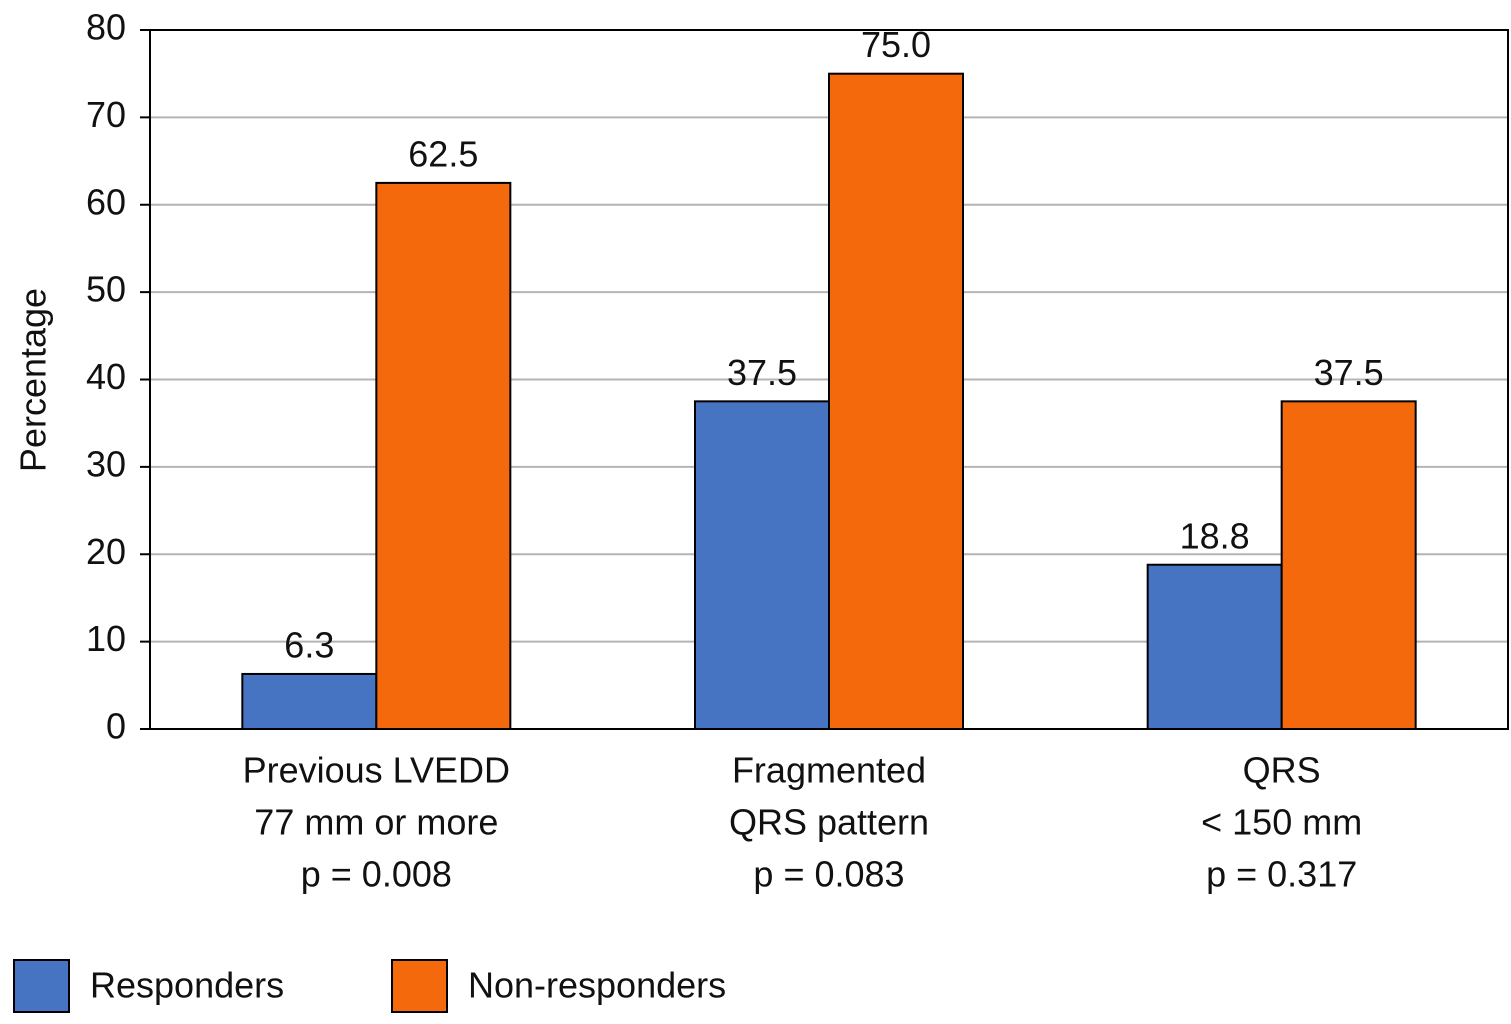  What do you see at coordinates (309, 644) in the screenshot?
I see `value-label: 6.3` at bounding box center [309, 644].